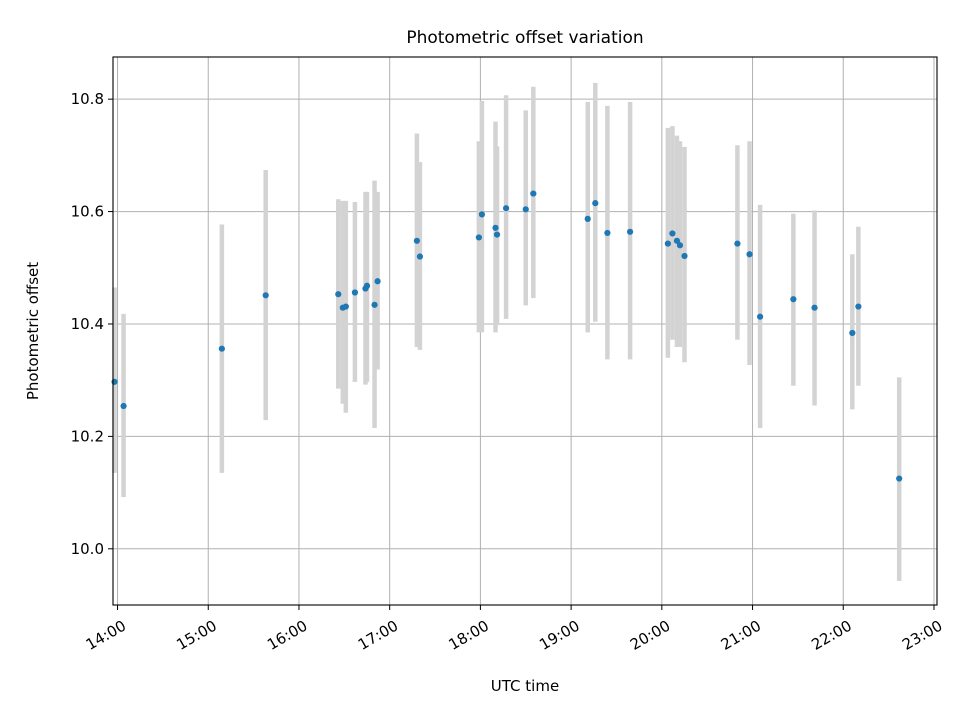 The width and height of the screenshot is (960, 724). Describe the element at coordinates (87, 549) in the screenshot. I see `y-tick-label: 10.0` at that location.